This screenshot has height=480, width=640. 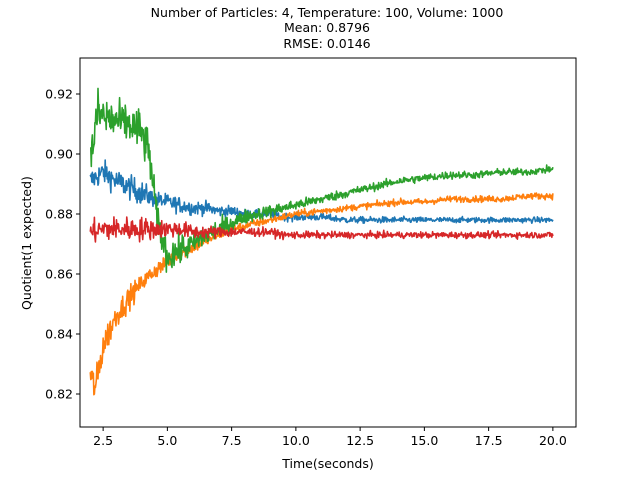 I want to click on x-tick-label: 20.0, so click(x=553, y=440).